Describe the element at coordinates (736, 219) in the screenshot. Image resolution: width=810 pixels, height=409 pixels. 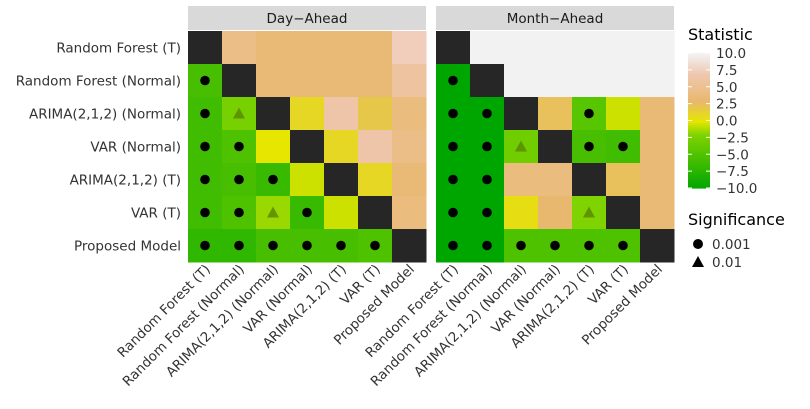
I see `significance-legend-title: Significance` at that location.